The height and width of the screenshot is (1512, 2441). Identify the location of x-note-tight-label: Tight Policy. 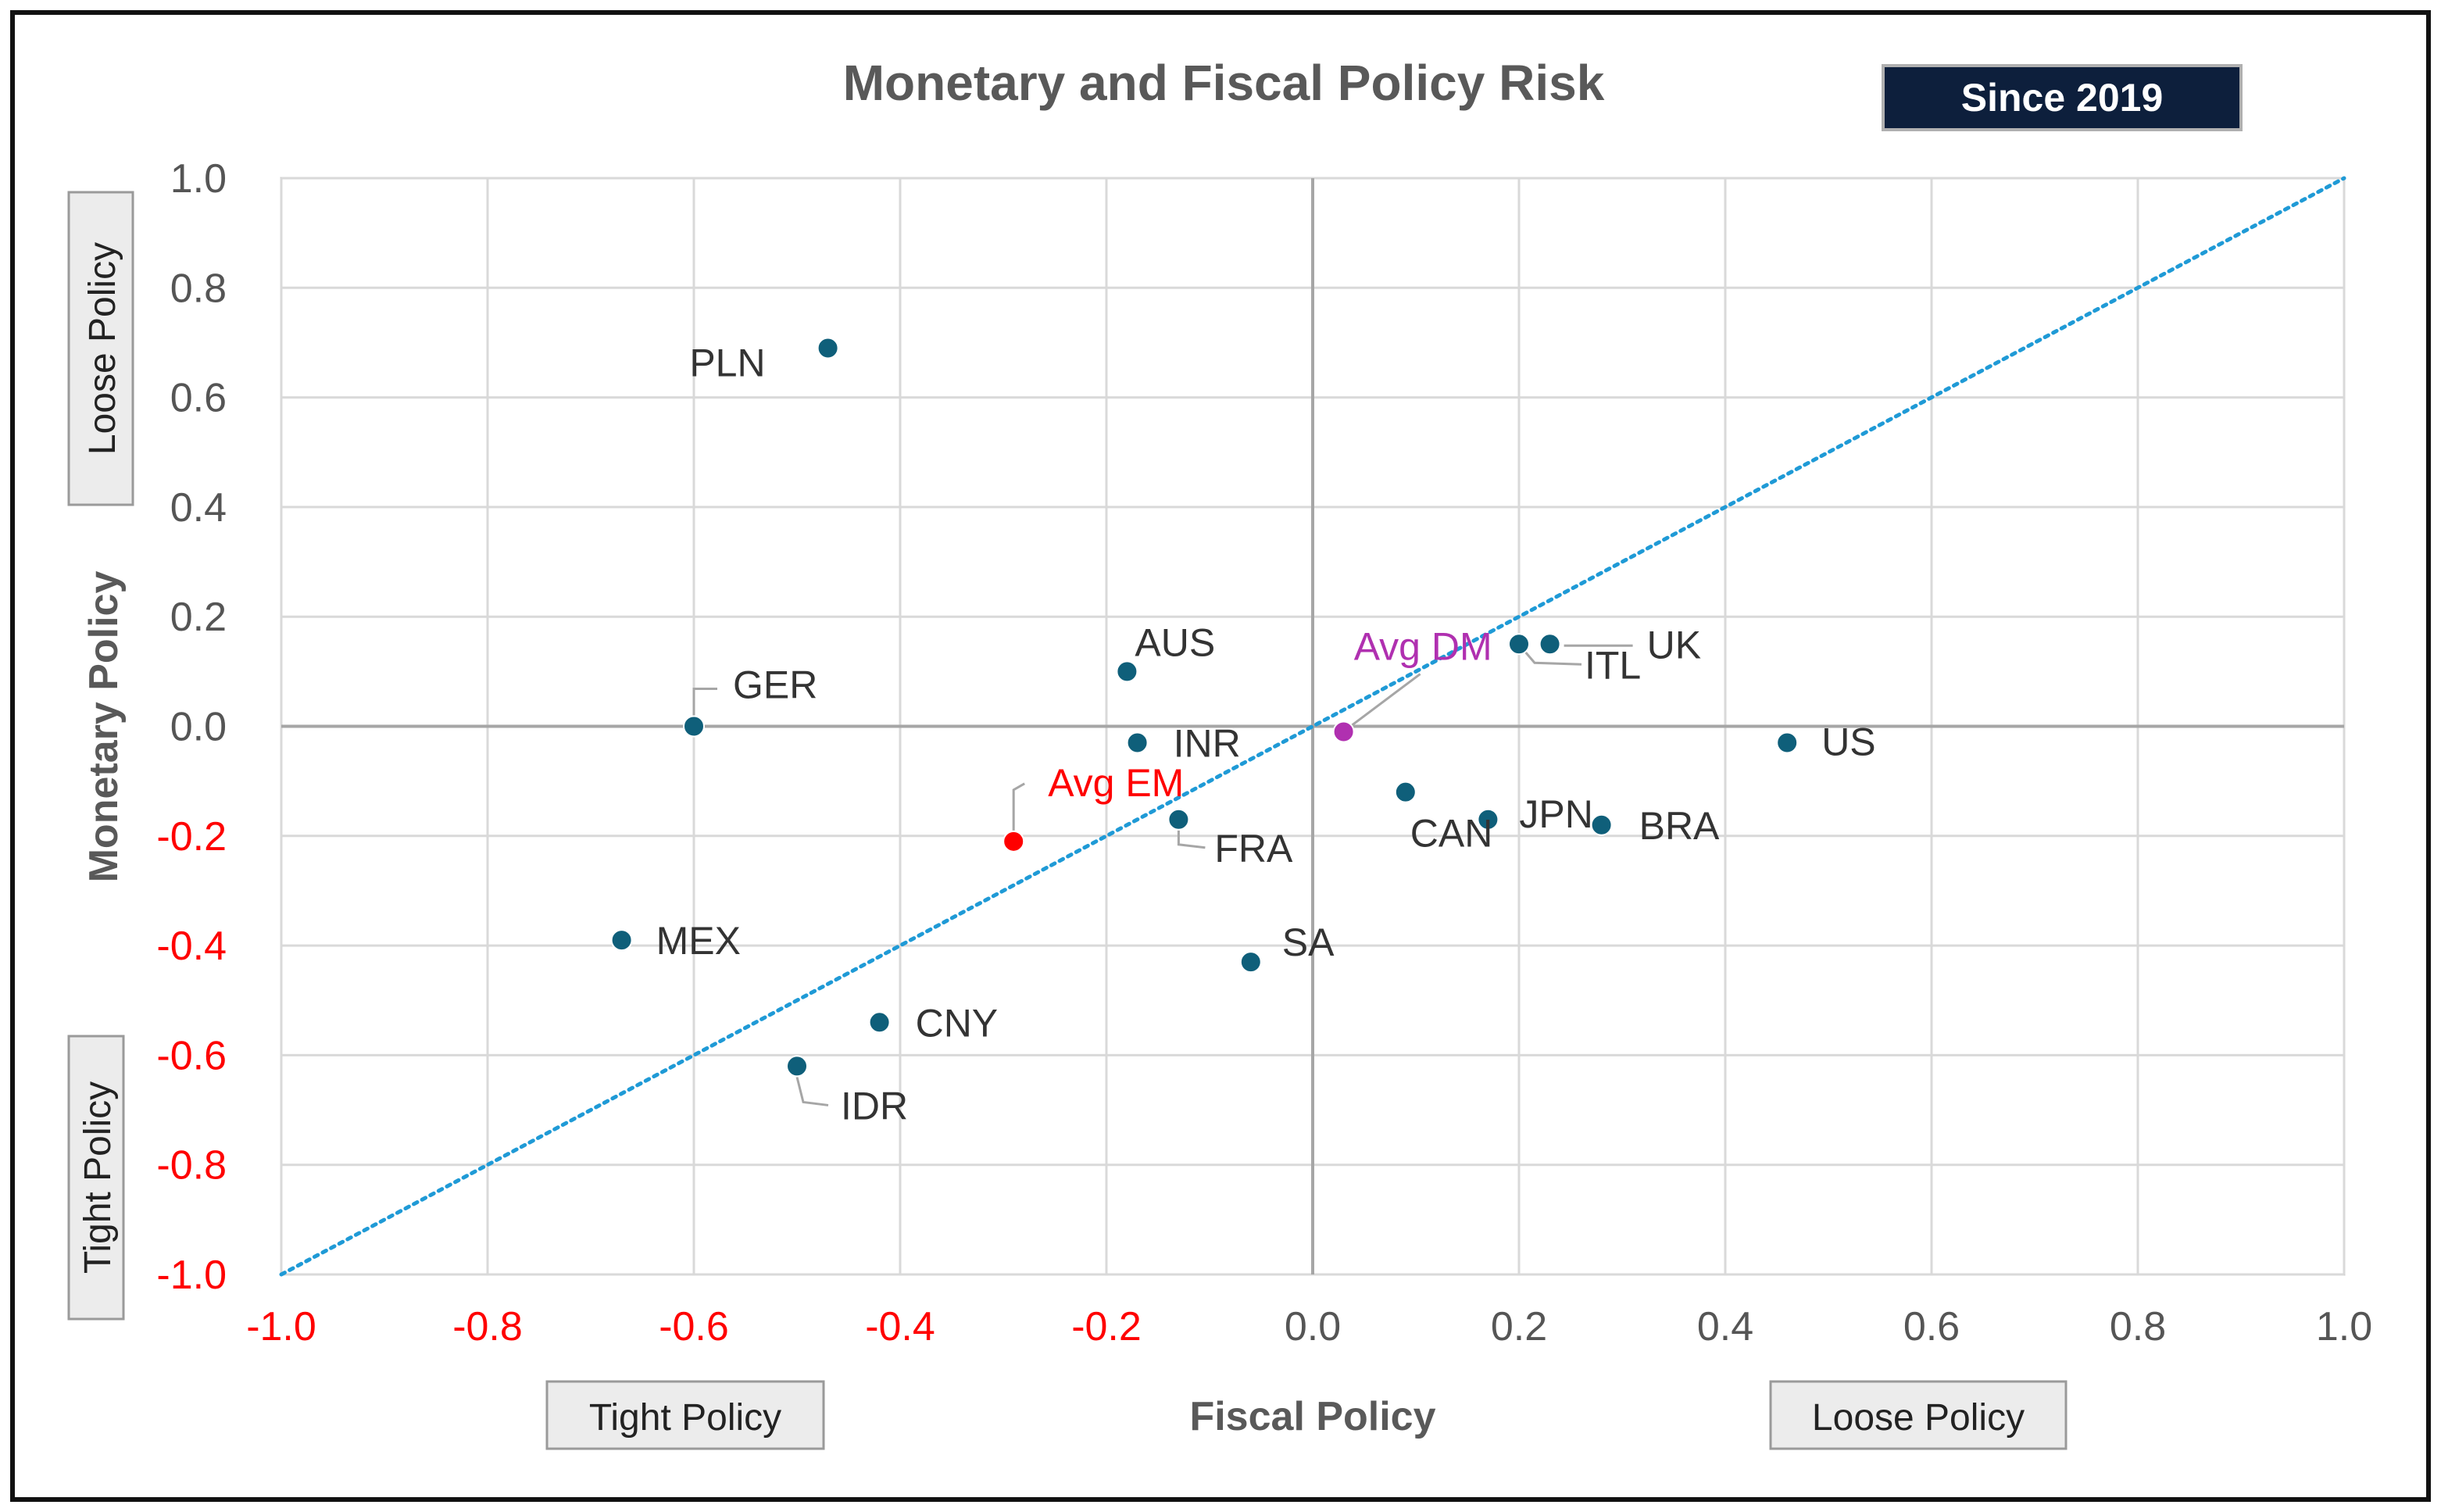
(685, 1418).